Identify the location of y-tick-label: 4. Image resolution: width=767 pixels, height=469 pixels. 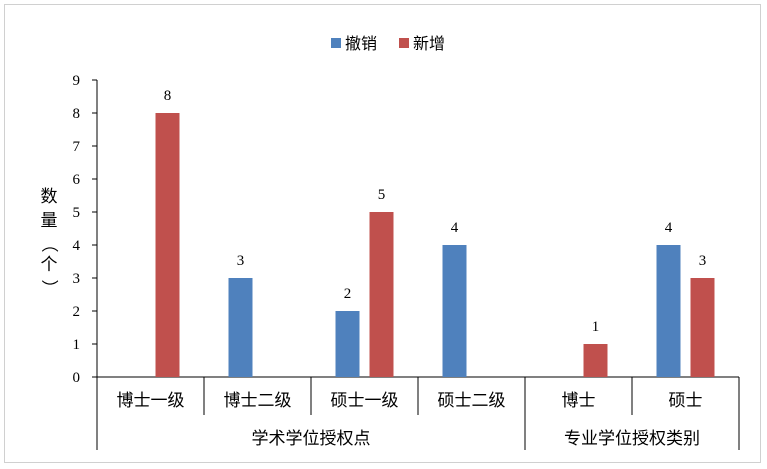
(77, 246).